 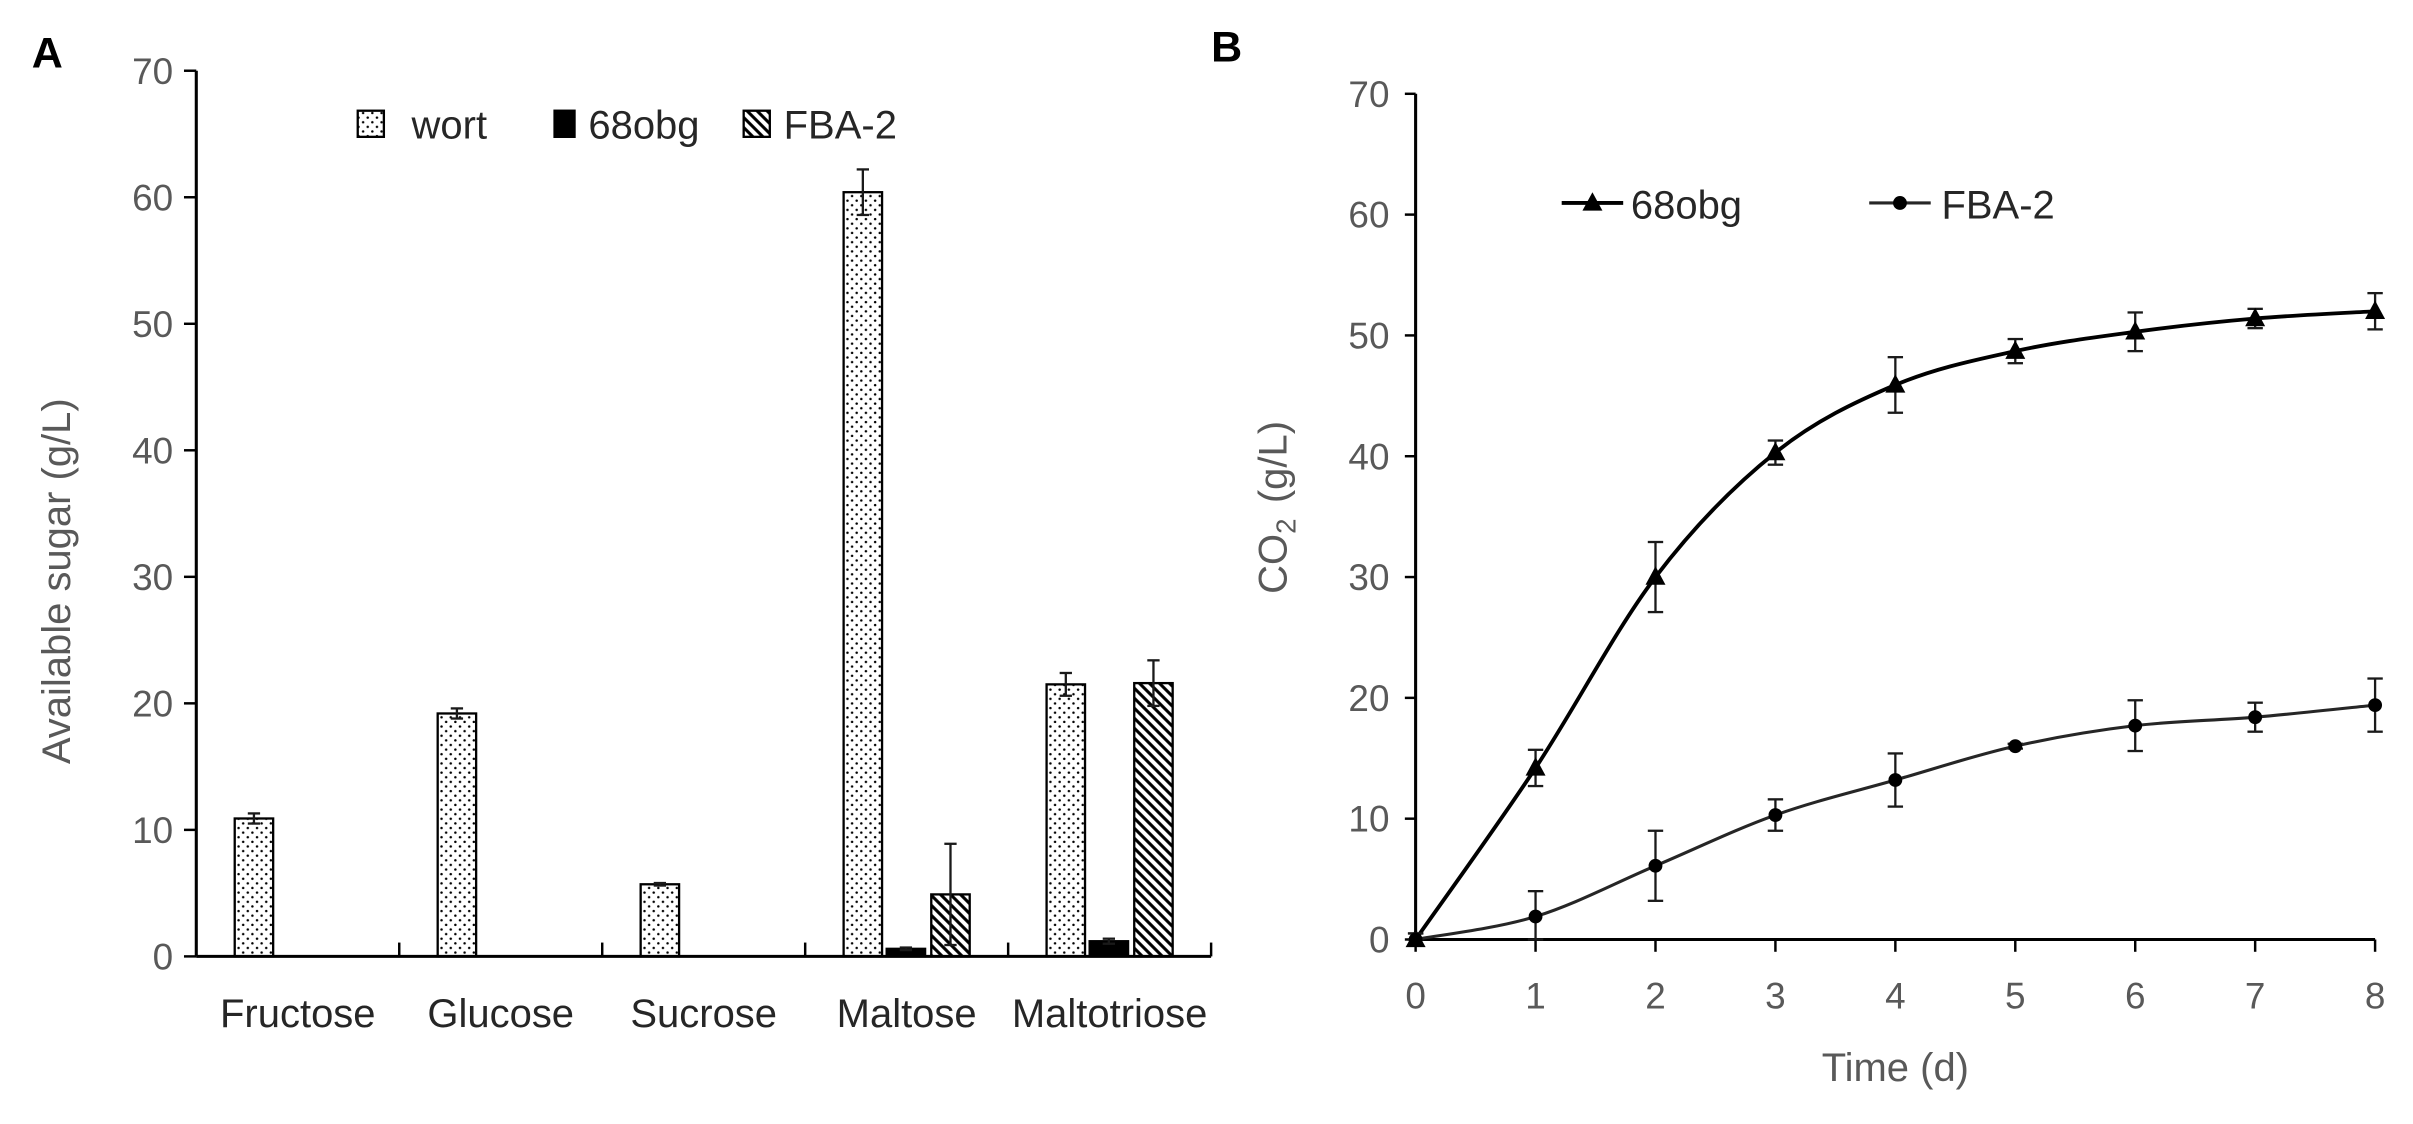 I want to click on panel-a-y-tick-label: 30, so click(x=152, y=577).